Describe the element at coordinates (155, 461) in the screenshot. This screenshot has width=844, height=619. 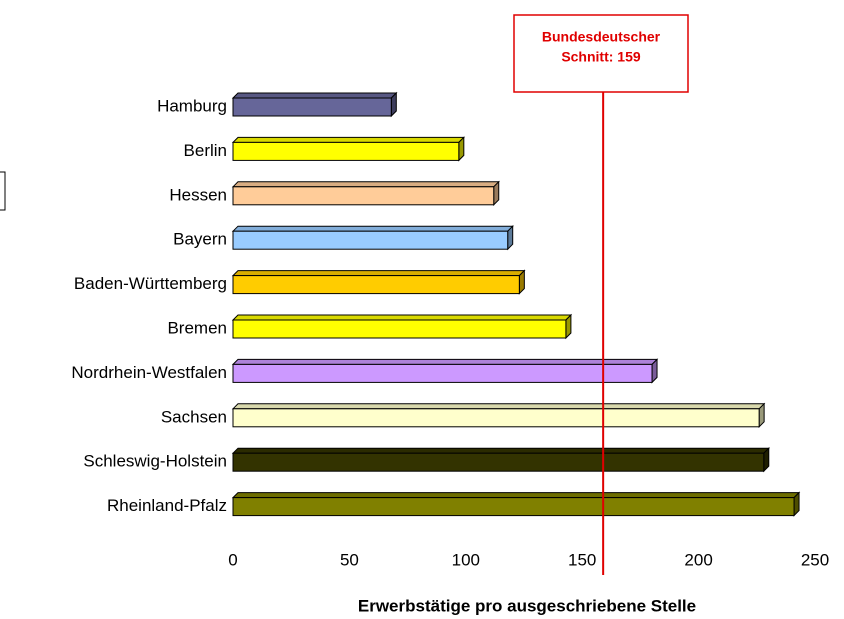
I see `y-tick-label: Schleswig-Holstein` at that location.